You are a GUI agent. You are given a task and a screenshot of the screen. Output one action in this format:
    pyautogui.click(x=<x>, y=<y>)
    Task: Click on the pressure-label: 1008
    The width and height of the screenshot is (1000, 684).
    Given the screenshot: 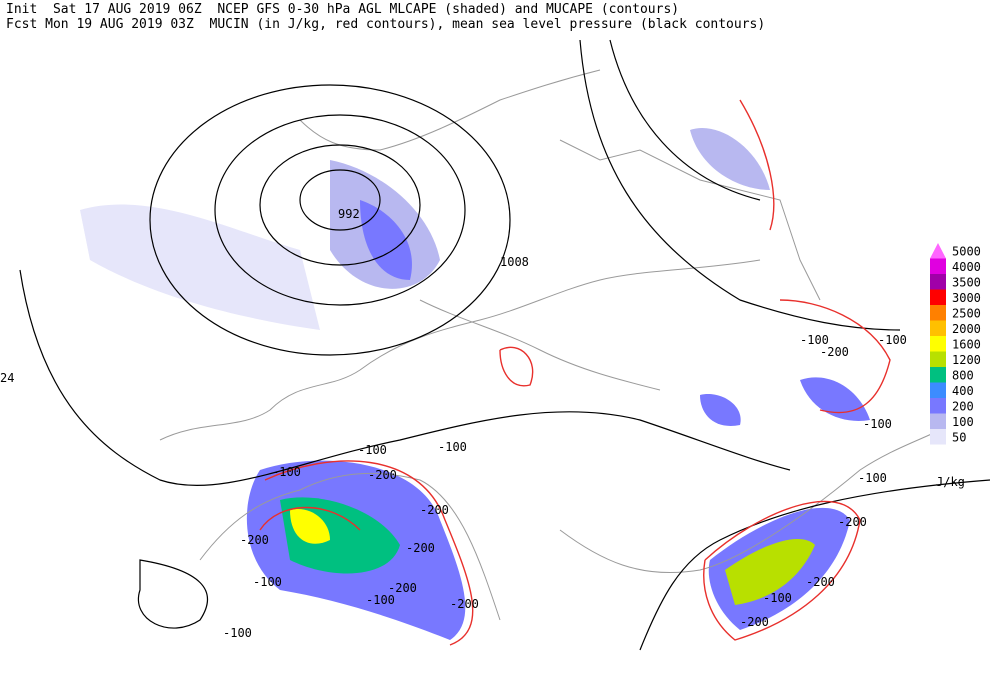 What is the action you would take?
    pyautogui.click(x=514, y=262)
    